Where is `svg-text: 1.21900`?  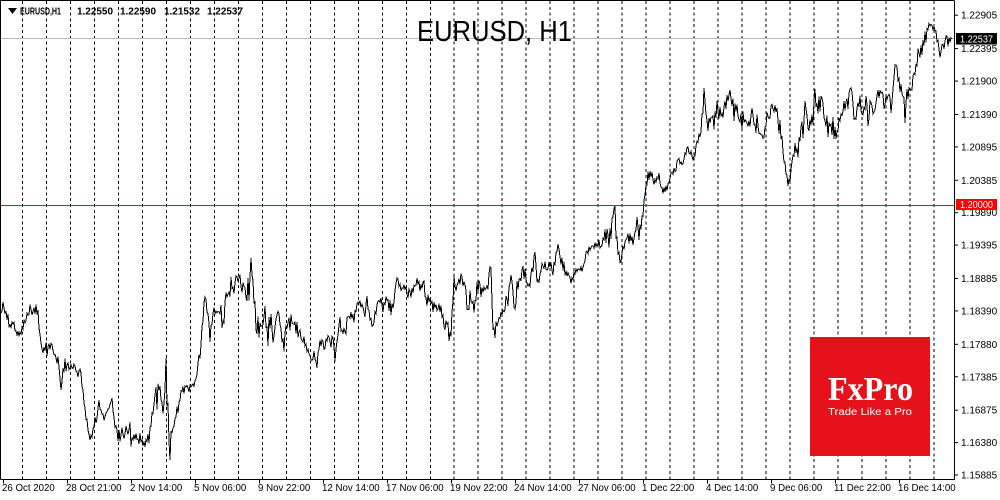 svg-text: 1.21900 is located at coordinates (979, 82).